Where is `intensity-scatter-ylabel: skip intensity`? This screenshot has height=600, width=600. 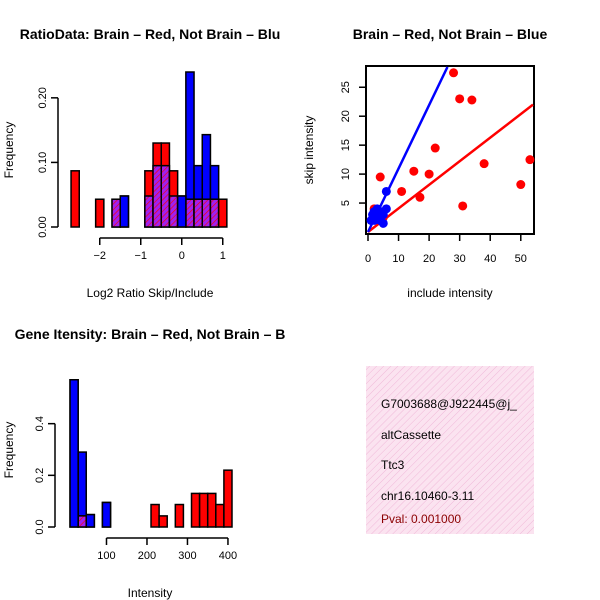 intensity-scatter-ylabel: skip intensity is located at coordinates (309, 150).